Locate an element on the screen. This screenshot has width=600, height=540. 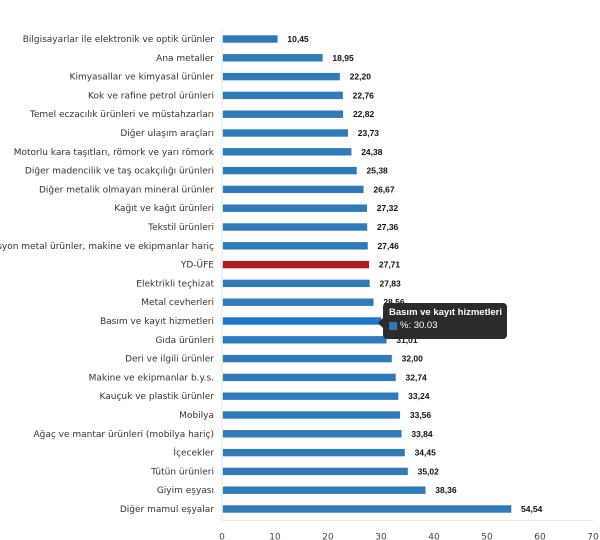
tooltip: Basım ve kayıt hizmetleri %: 30.03 is located at coordinates (442, 321).